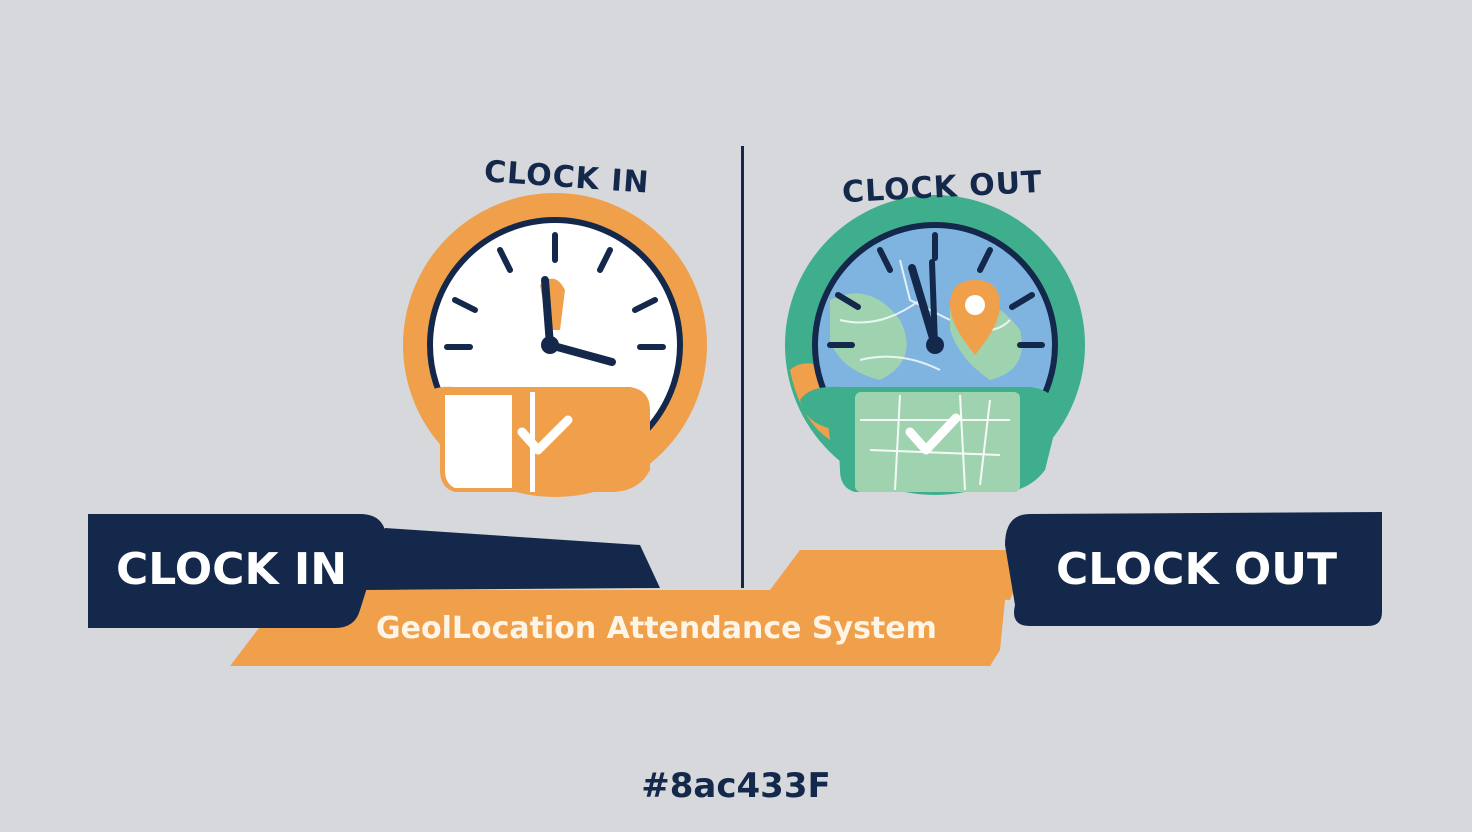 The image size is (1472, 832). I want to click on divider, so click(742, 367).